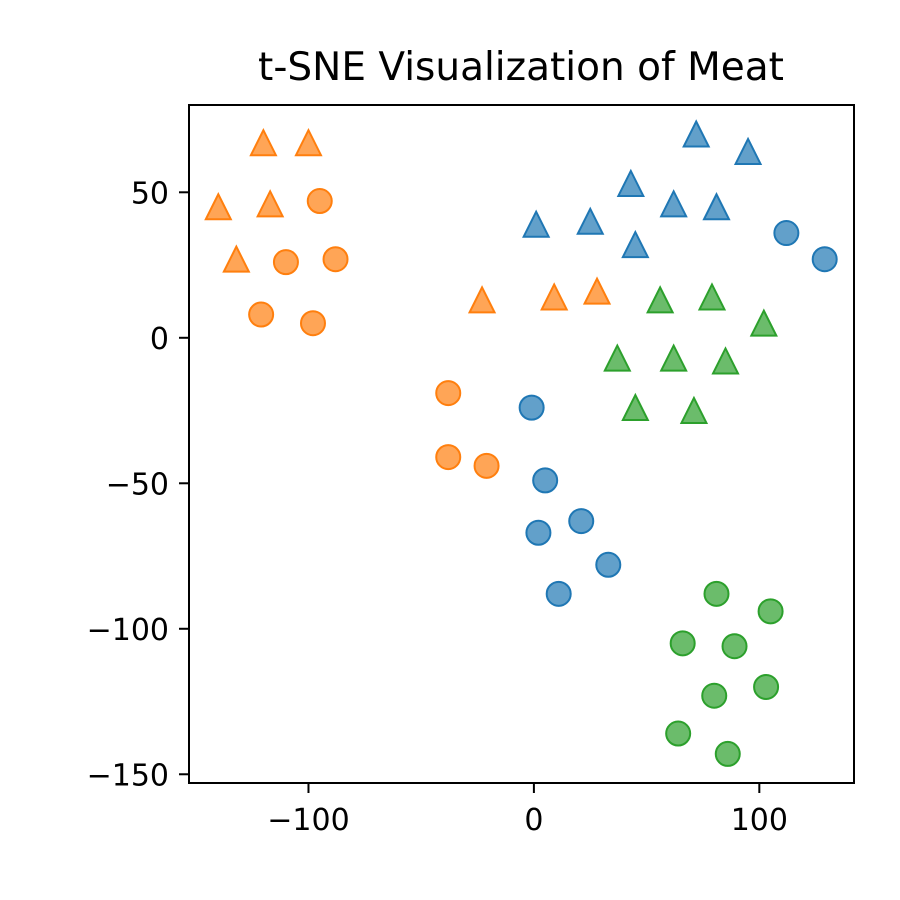 This screenshot has height=900, width=900. I want to click on y-tick-label: 0, so click(159, 339).